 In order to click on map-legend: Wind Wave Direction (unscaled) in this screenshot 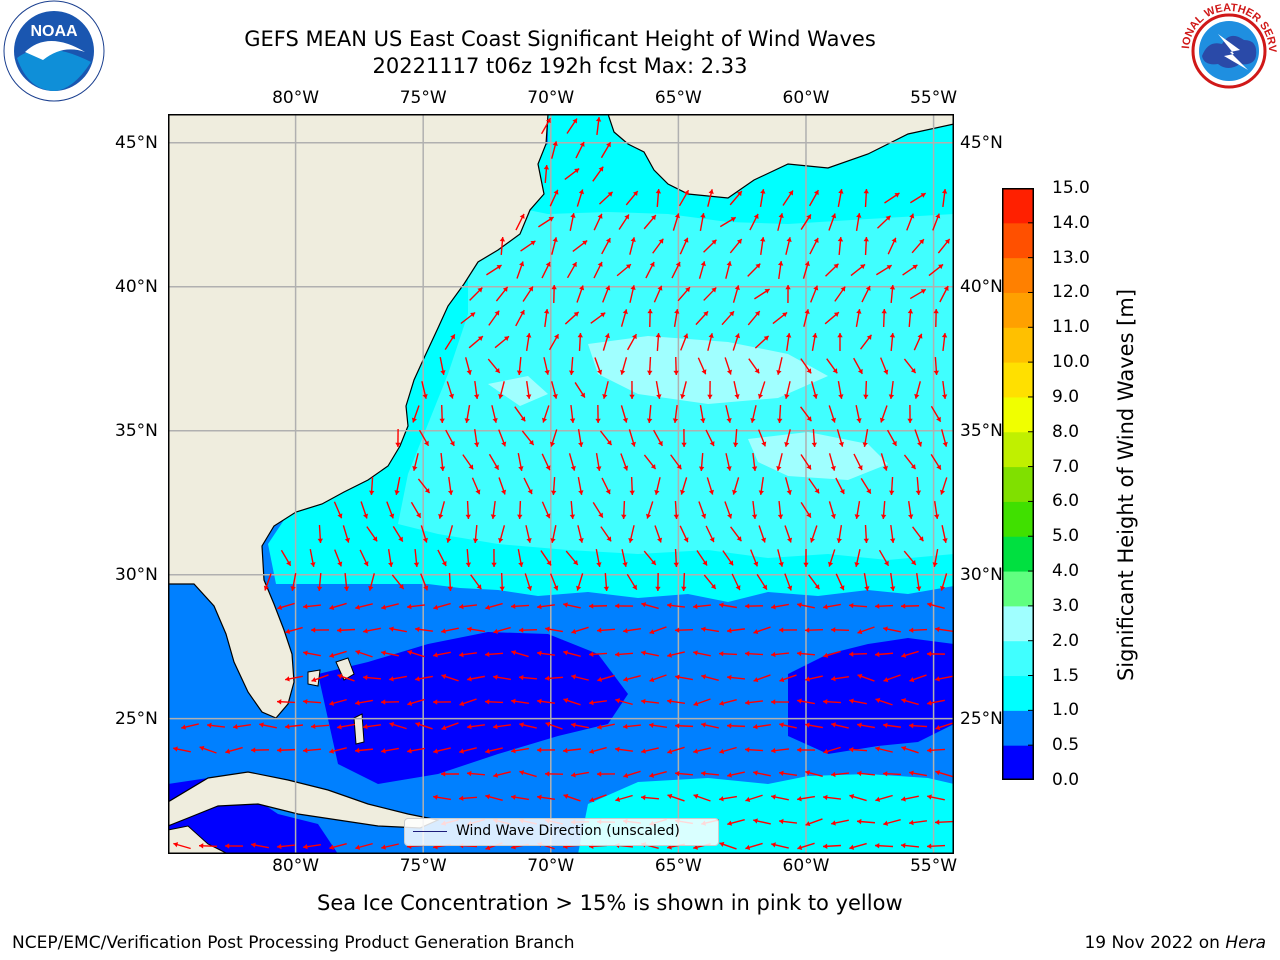, I will do `click(561, 832)`.